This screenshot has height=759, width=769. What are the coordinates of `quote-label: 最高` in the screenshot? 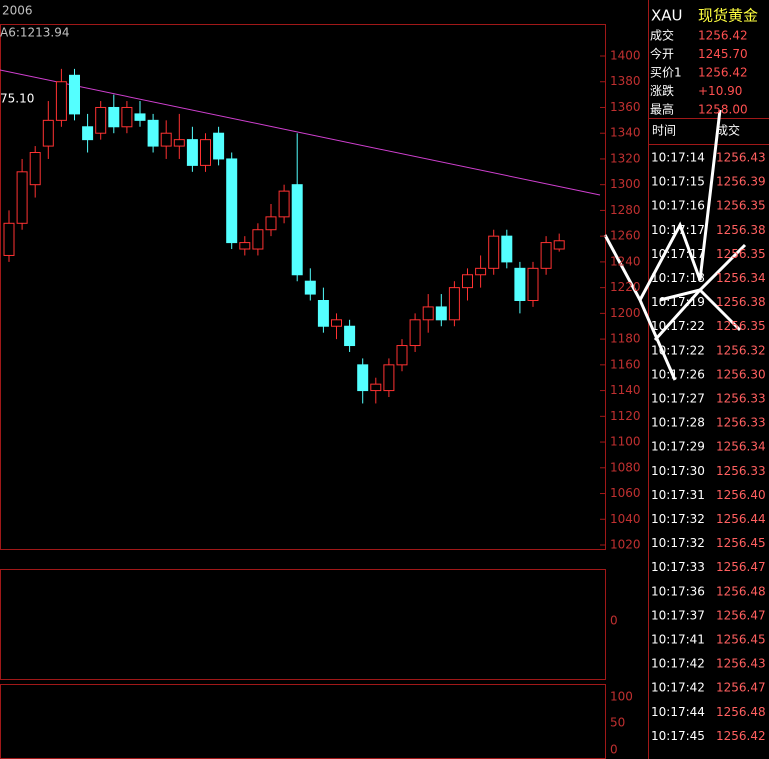 It's located at (662, 109).